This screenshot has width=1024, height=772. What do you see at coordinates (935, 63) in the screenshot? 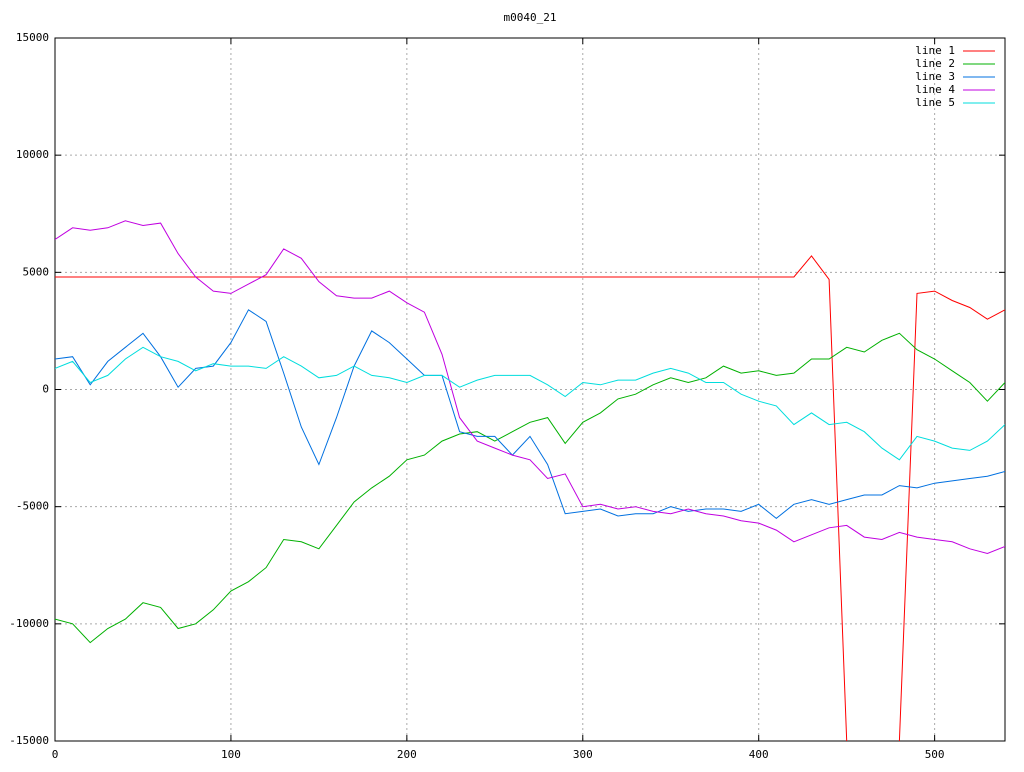
I see `legend-label: line 2` at bounding box center [935, 63].